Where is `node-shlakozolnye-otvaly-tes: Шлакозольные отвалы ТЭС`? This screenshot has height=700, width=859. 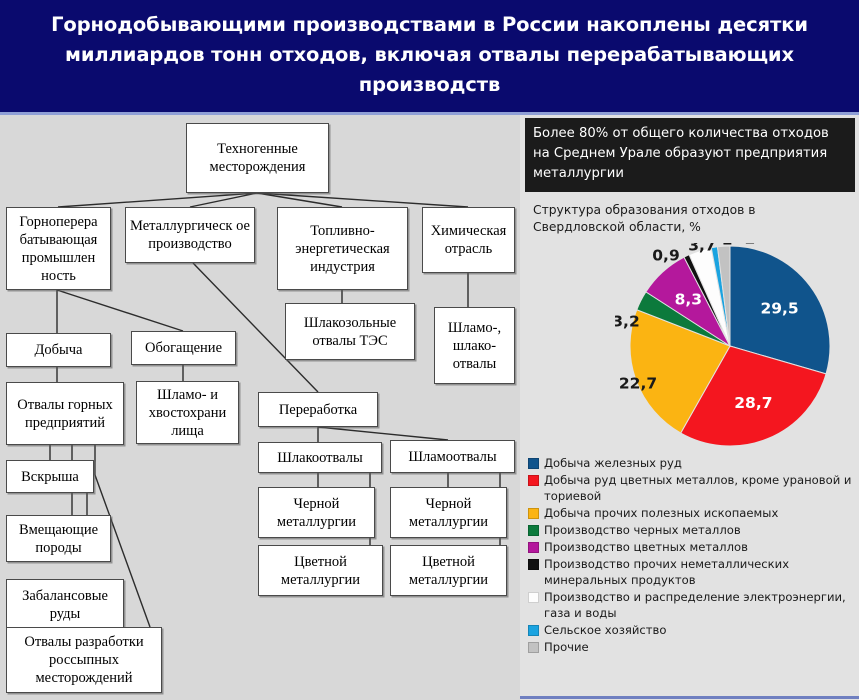 node-shlakozolnye-otvaly-tes: Шлакозольные отвалы ТЭС is located at coordinates (350, 331).